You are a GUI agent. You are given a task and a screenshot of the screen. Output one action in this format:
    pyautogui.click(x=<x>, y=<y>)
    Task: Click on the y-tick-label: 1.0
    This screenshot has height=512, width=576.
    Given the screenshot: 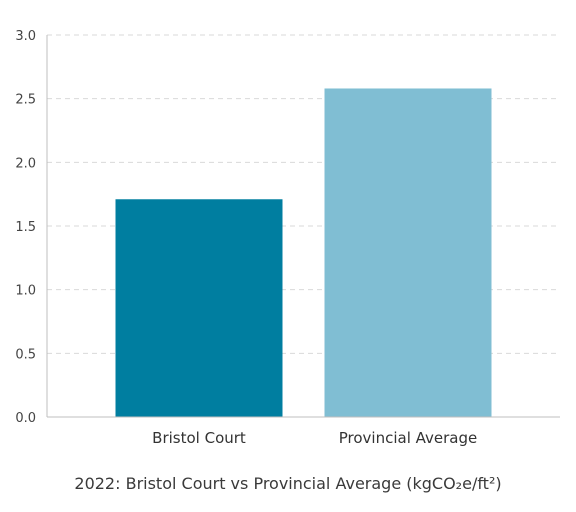 What is the action you would take?
    pyautogui.click(x=25, y=291)
    